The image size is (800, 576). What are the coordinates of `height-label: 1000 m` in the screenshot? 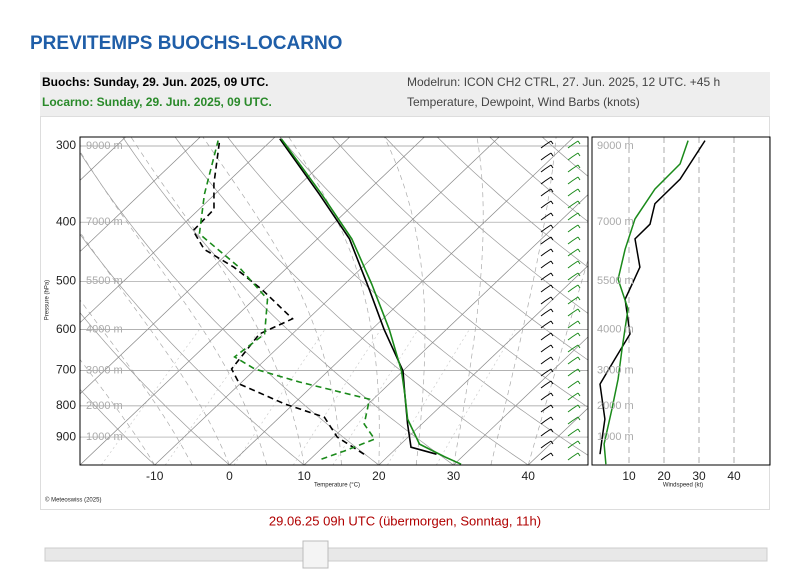 It's located at (104, 437).